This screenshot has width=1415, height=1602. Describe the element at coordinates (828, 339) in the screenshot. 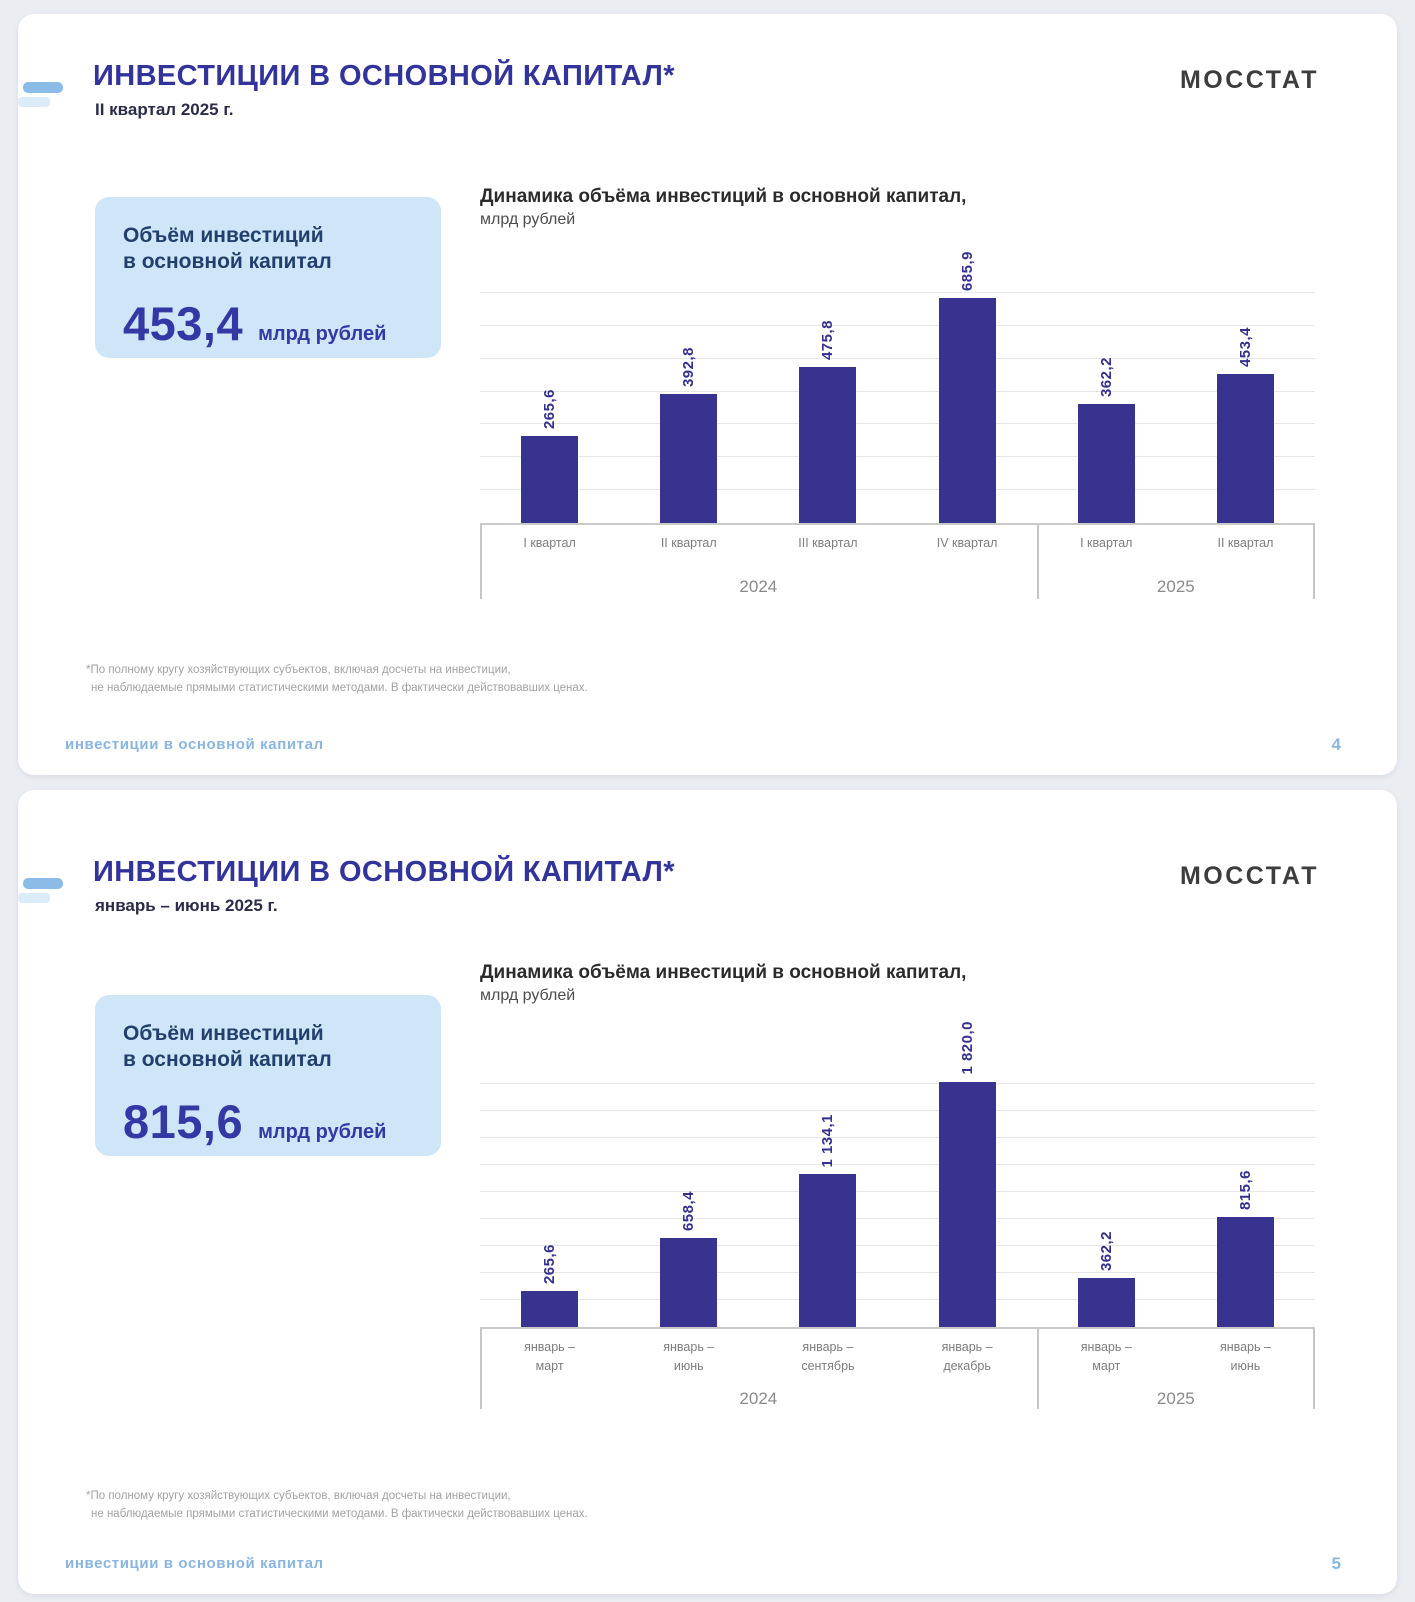

I see `bar-value-label: 475,8` at that location.